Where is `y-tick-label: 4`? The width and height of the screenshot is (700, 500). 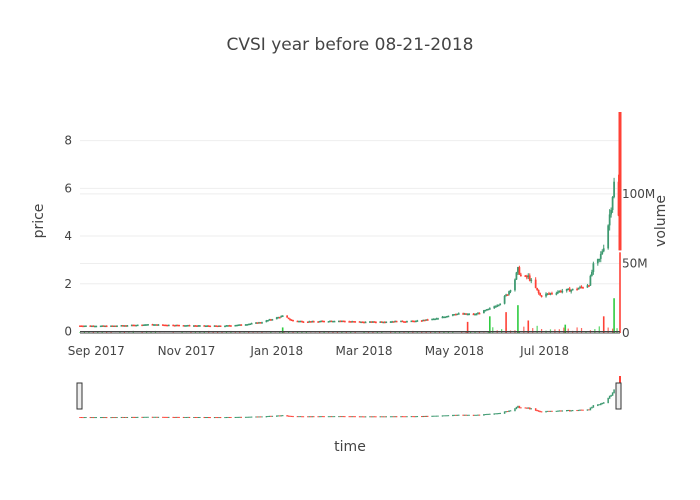 y-tick-label: 4 is located at coordinates (68, 236).